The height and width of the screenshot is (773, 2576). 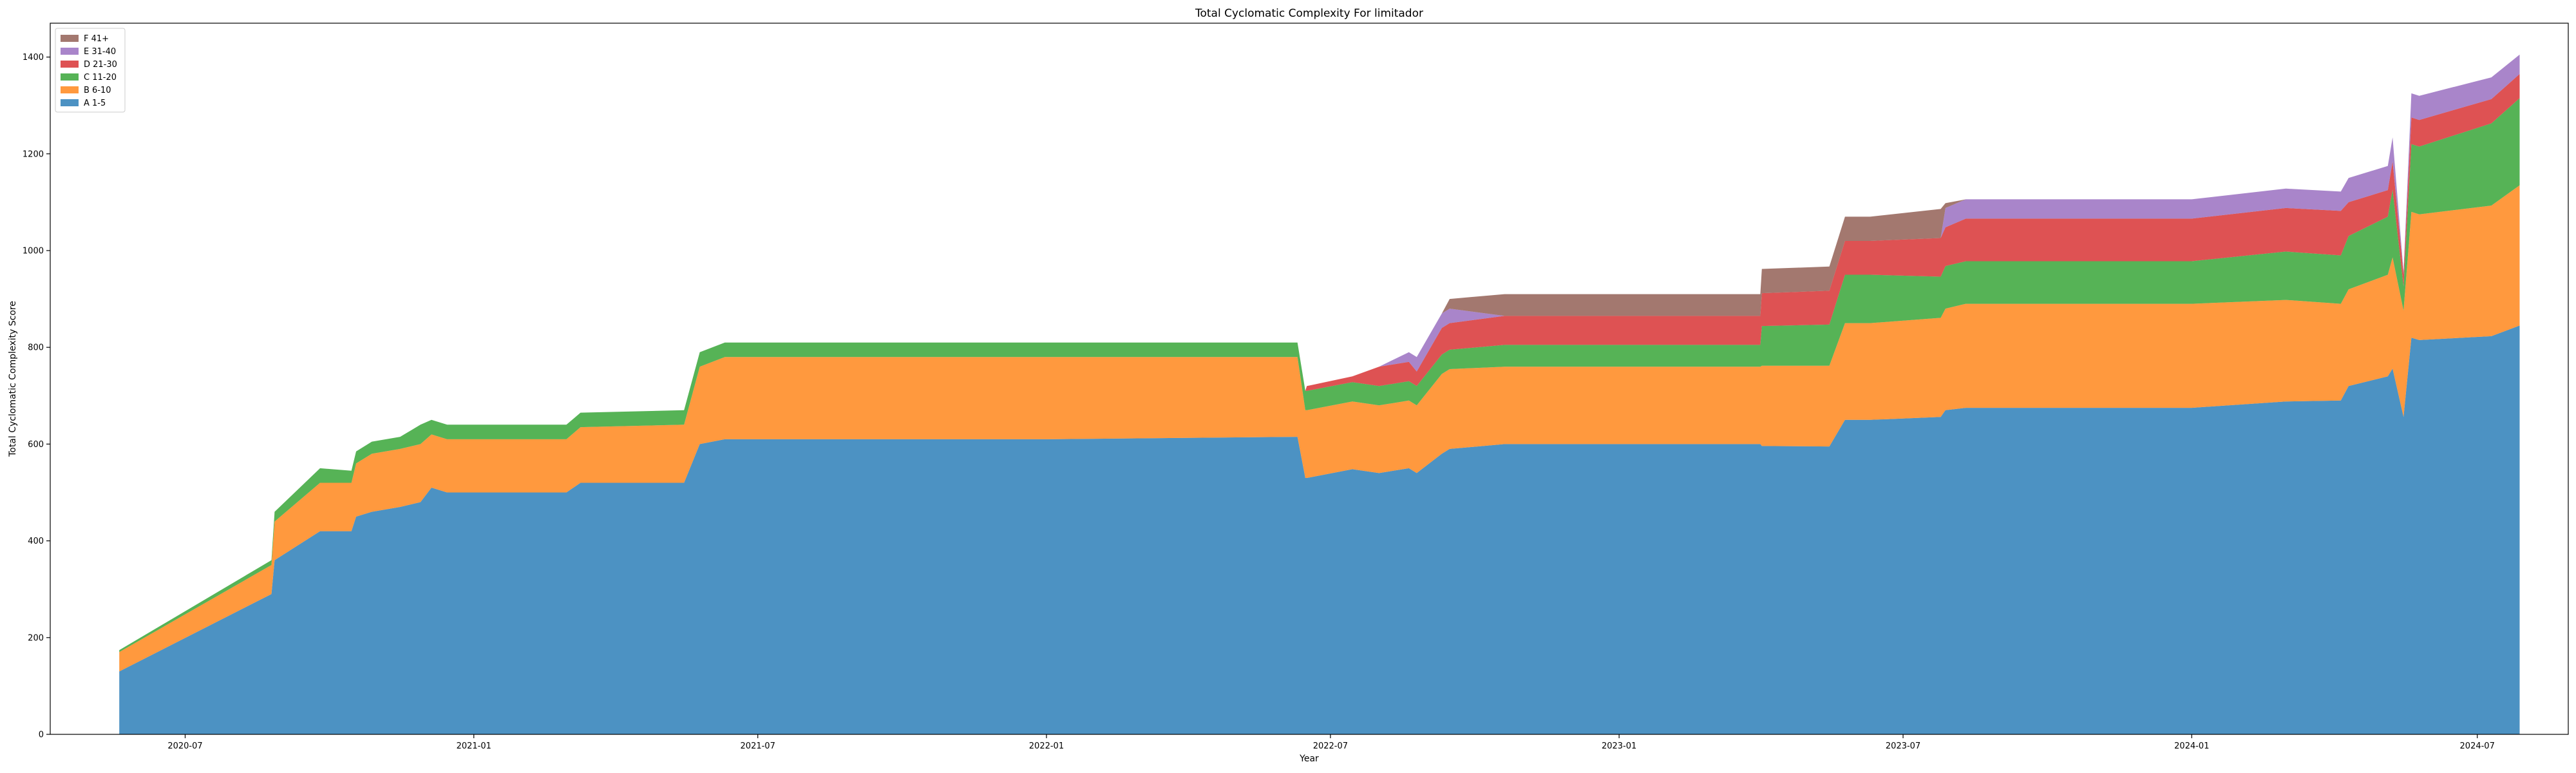 What do you see at coordinates (36, 638) in the screenshot?
I see `y-tick-label: 200` at bounding box center [36, 638].